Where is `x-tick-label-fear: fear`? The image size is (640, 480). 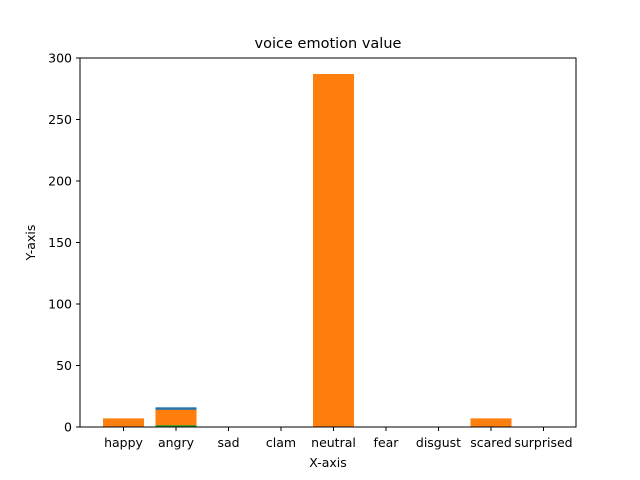
x-tick-label-fear: fear is located at coordinates (387, 442).